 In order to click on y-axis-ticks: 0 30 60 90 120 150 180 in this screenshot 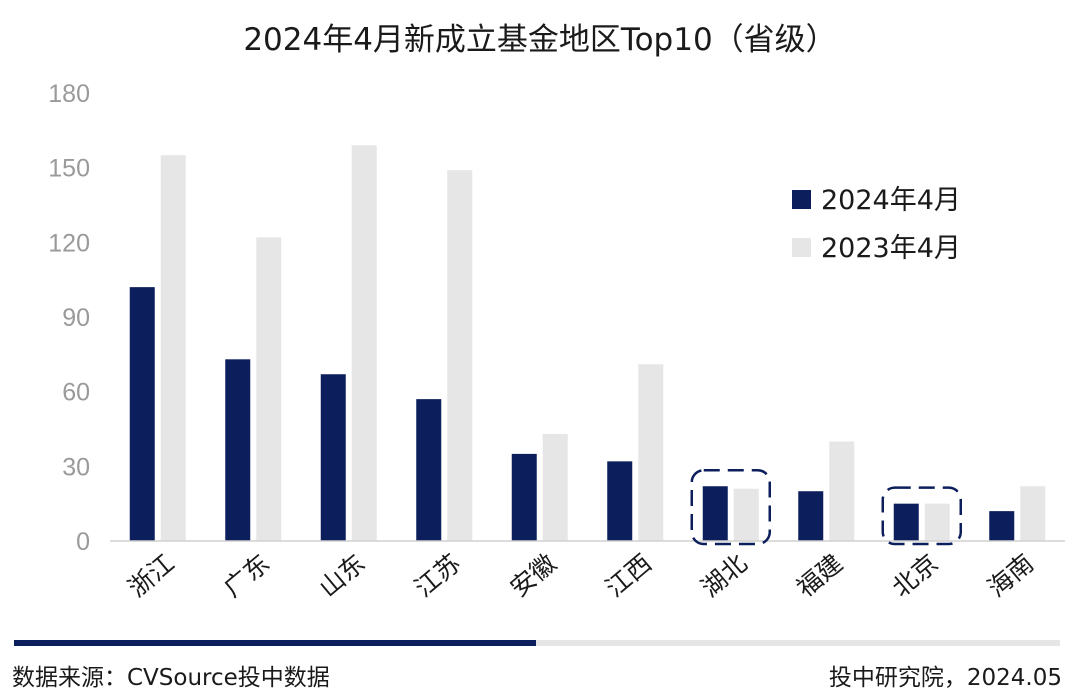, I will do `click(69, 318)`.